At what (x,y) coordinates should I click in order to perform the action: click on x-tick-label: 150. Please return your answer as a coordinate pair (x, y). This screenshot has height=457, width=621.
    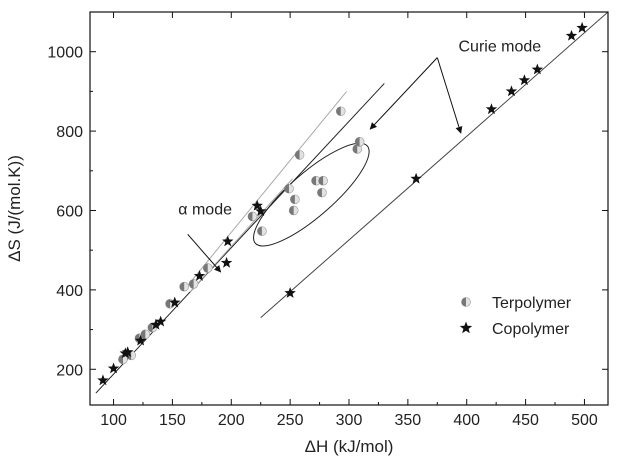
    Looking at the image, I should click on (172, 420).